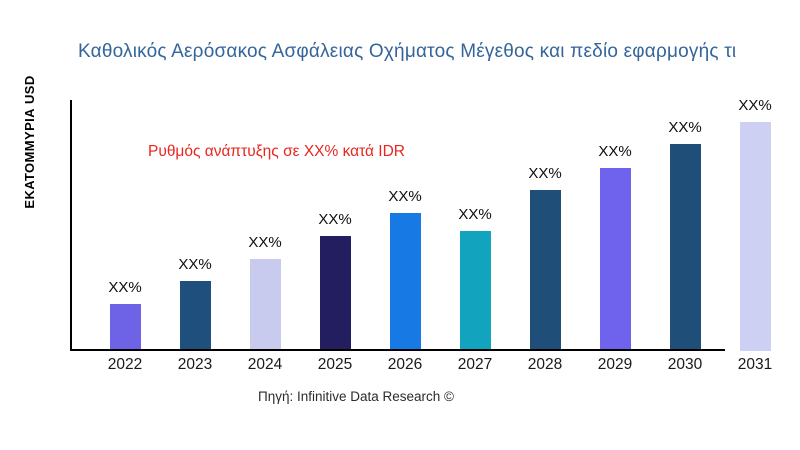 This screenshot has height=450, width=800. Describe the element at coordinates (125, 364) in the screenshot. I see `x-tick-label: 2022` at that location.